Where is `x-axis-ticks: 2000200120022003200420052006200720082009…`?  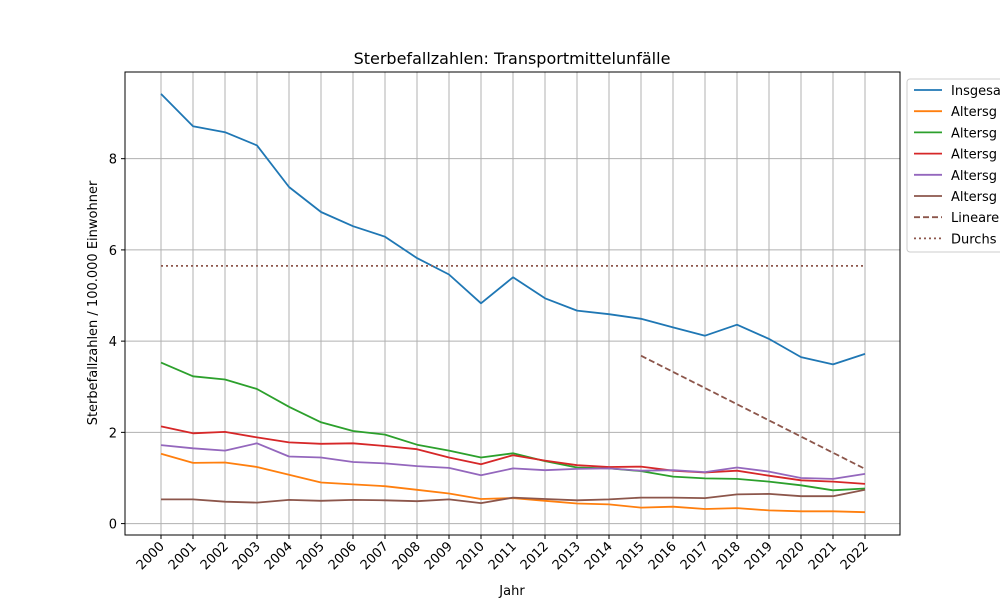
x-axis-ticks: 2000200120022003200420052006200720082009… is located at coordinates (503, 554).